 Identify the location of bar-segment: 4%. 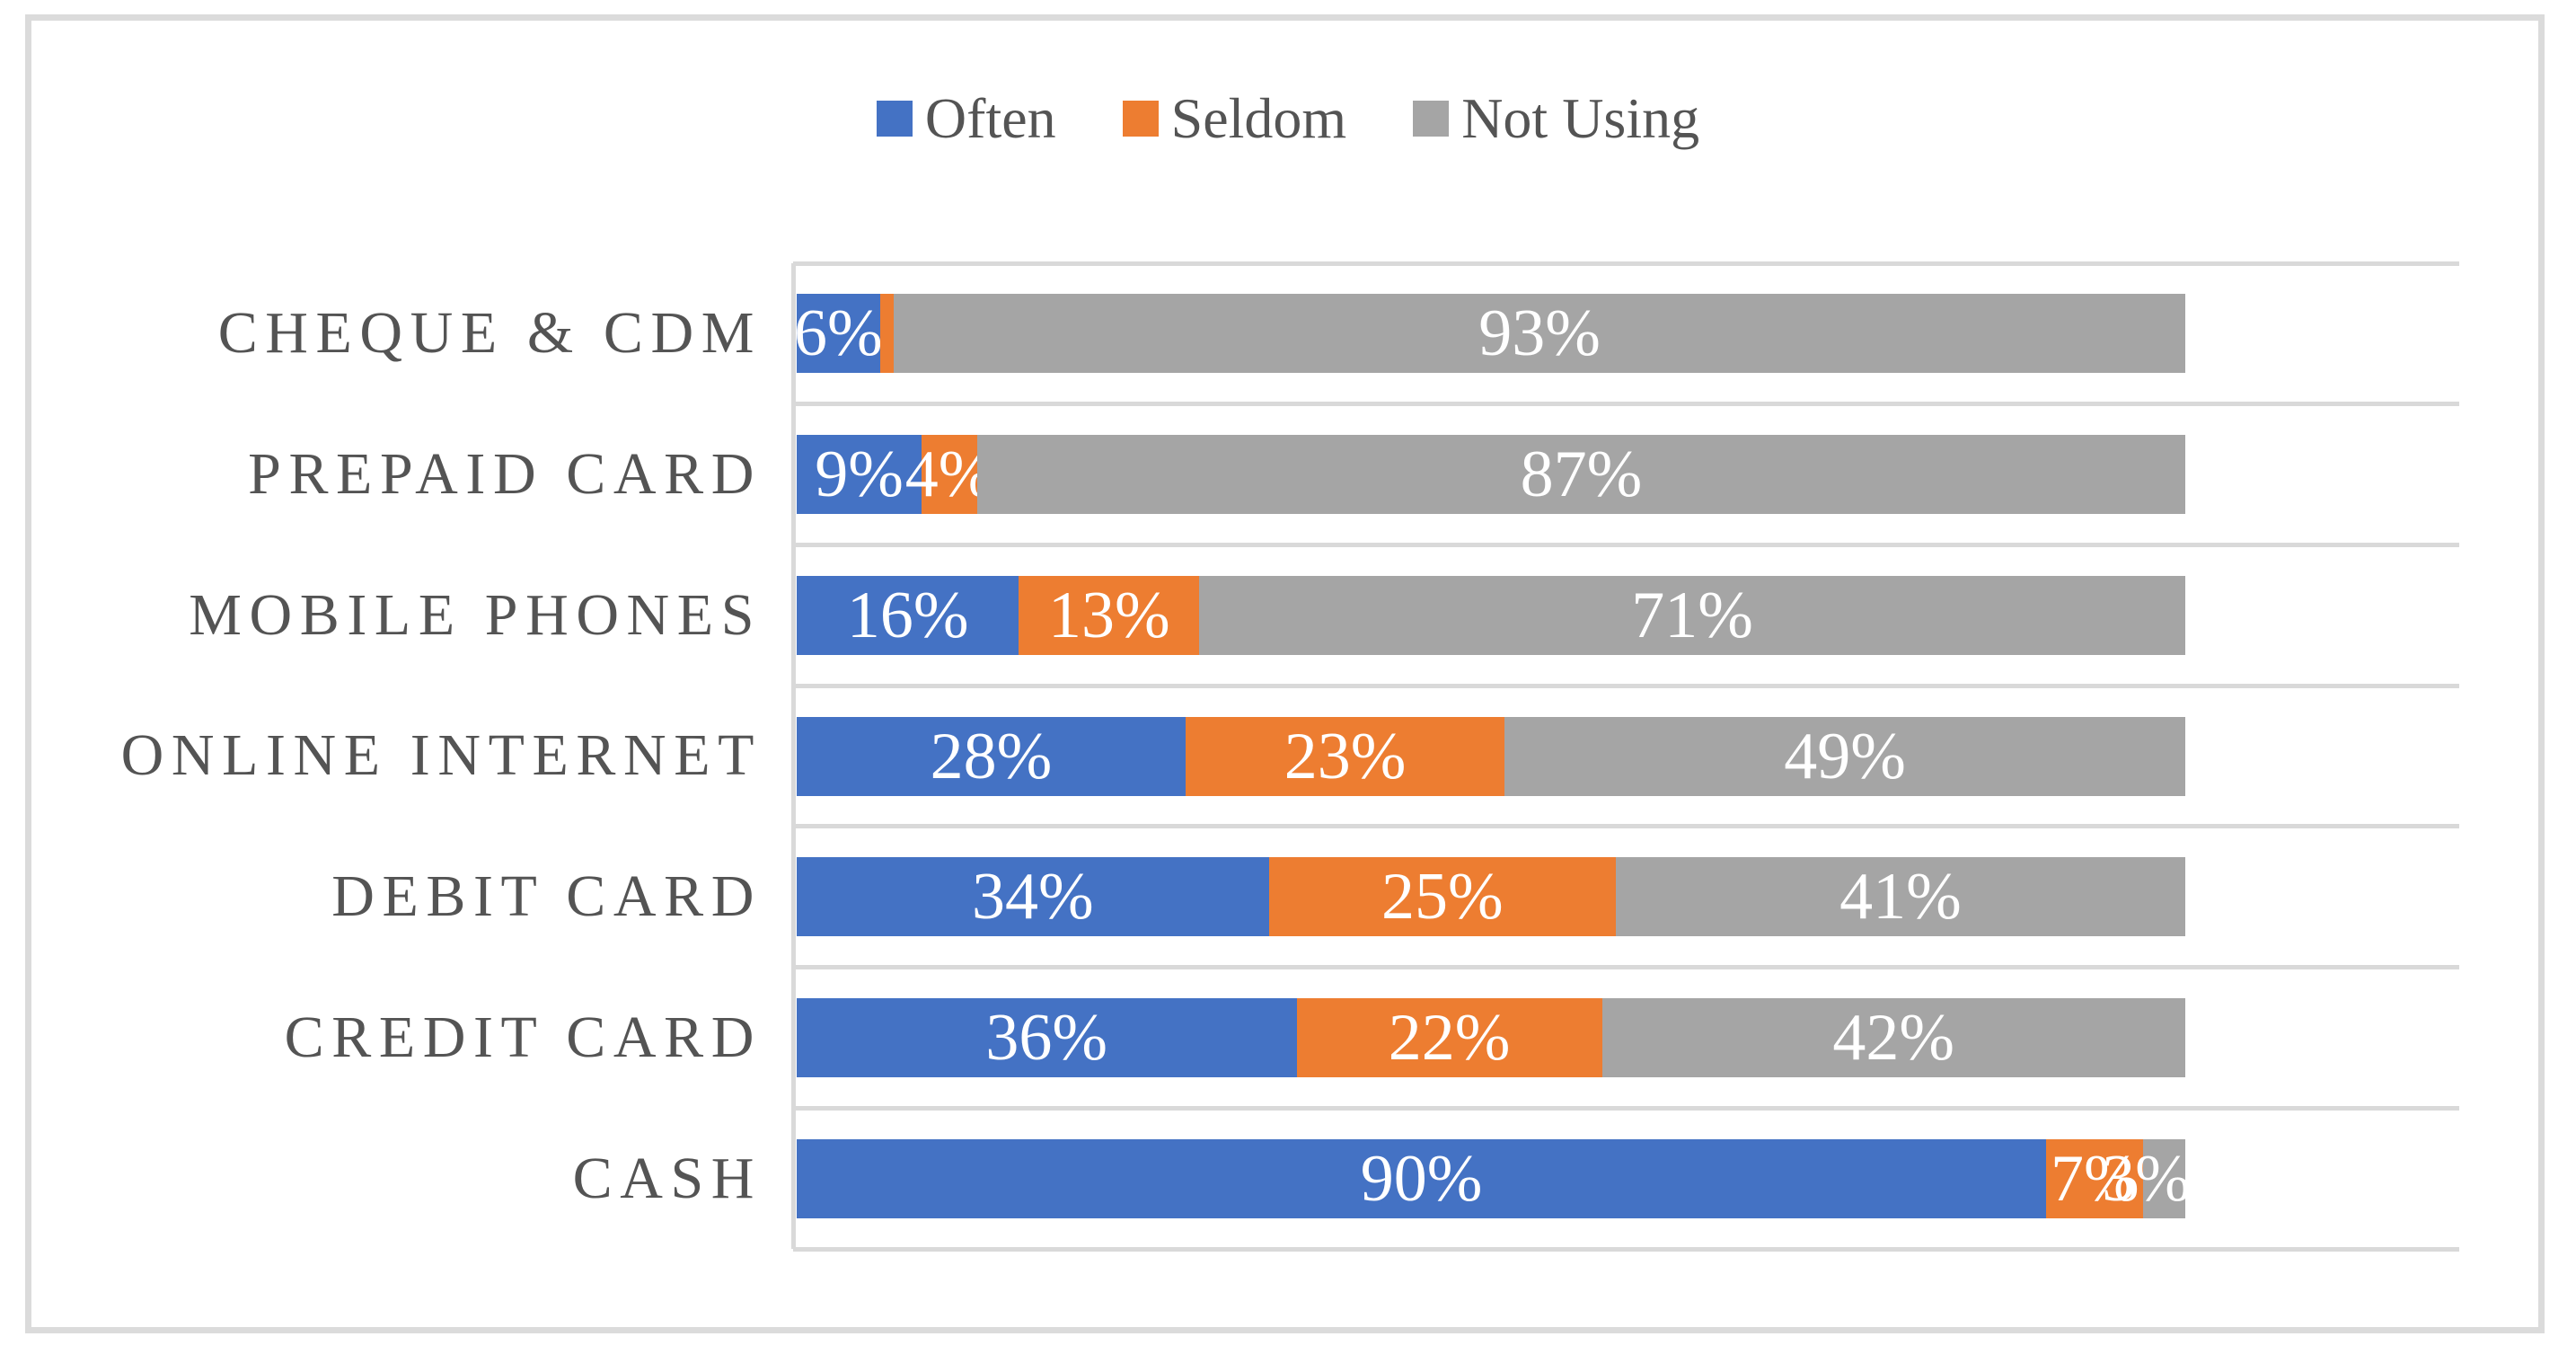
(949, 475).